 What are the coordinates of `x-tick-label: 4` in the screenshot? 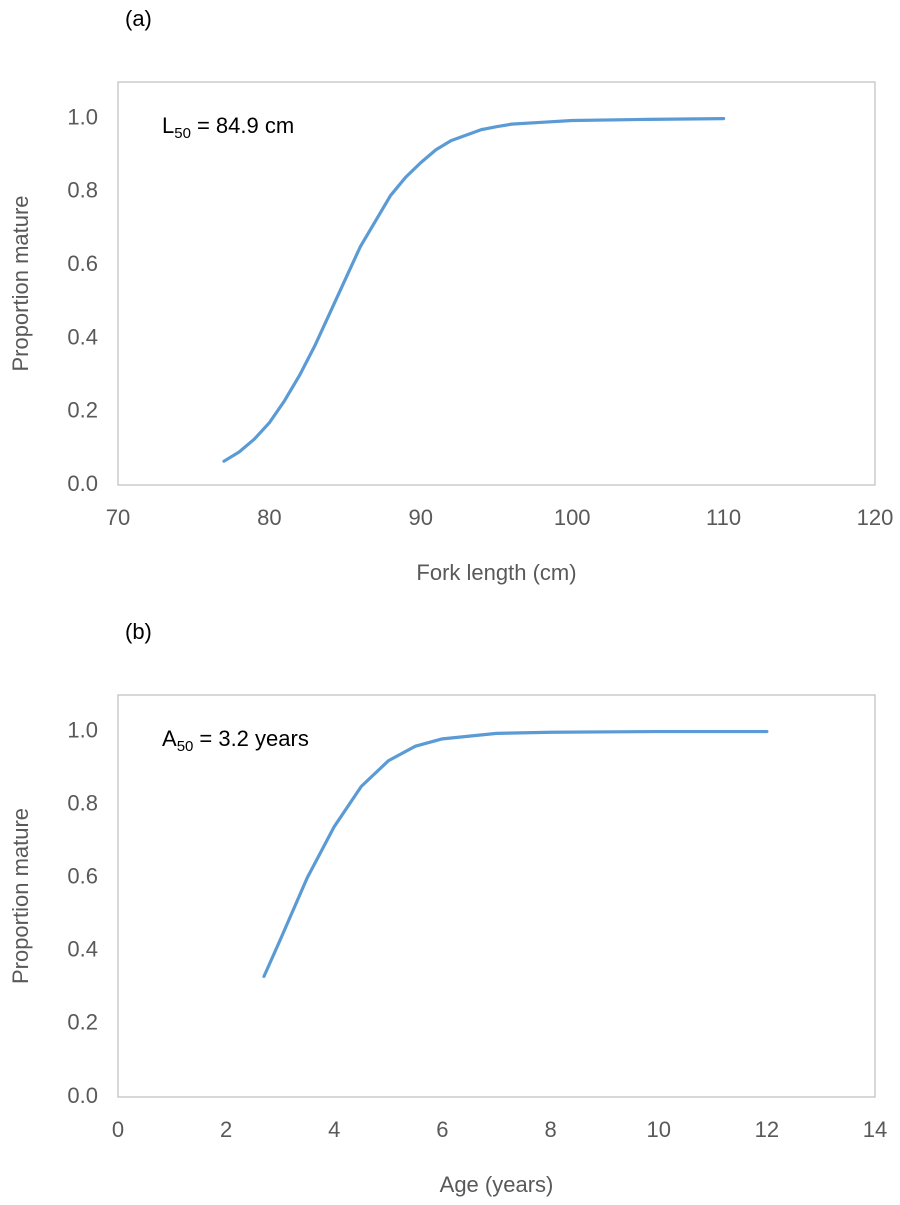 It's located at (334, 1129).